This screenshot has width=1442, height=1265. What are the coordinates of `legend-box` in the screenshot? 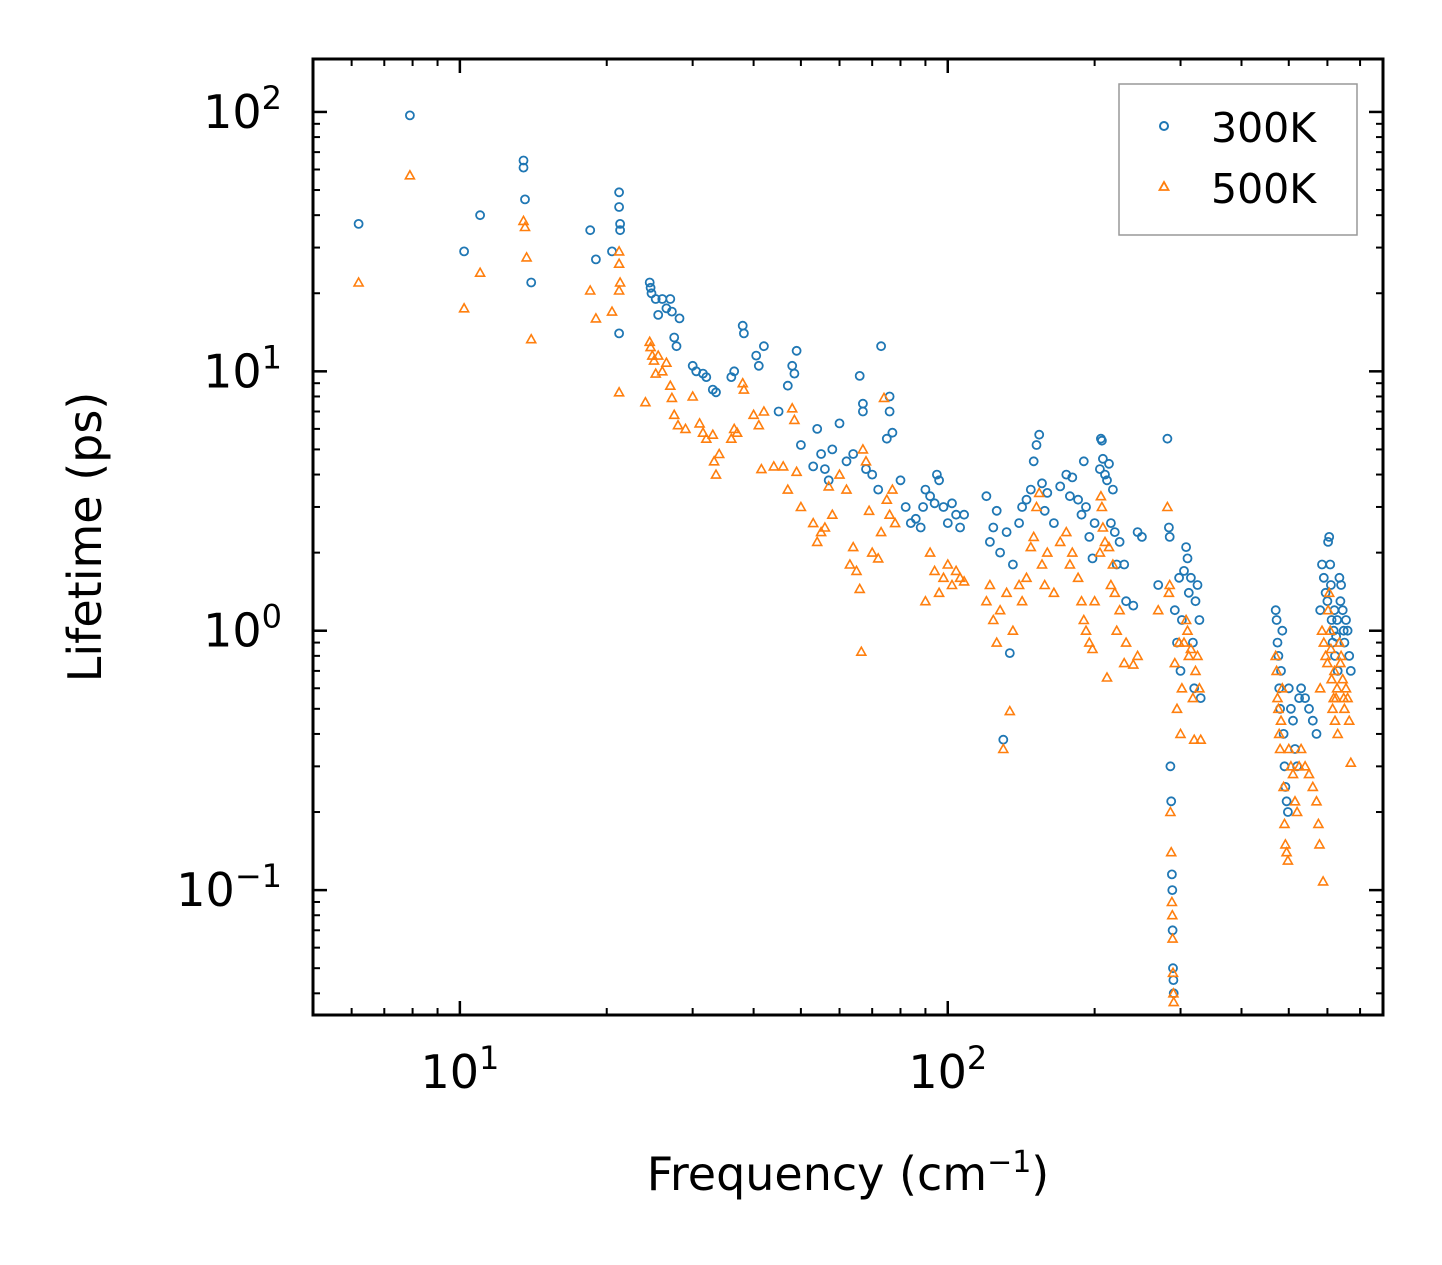 It's located at (1238, 159).